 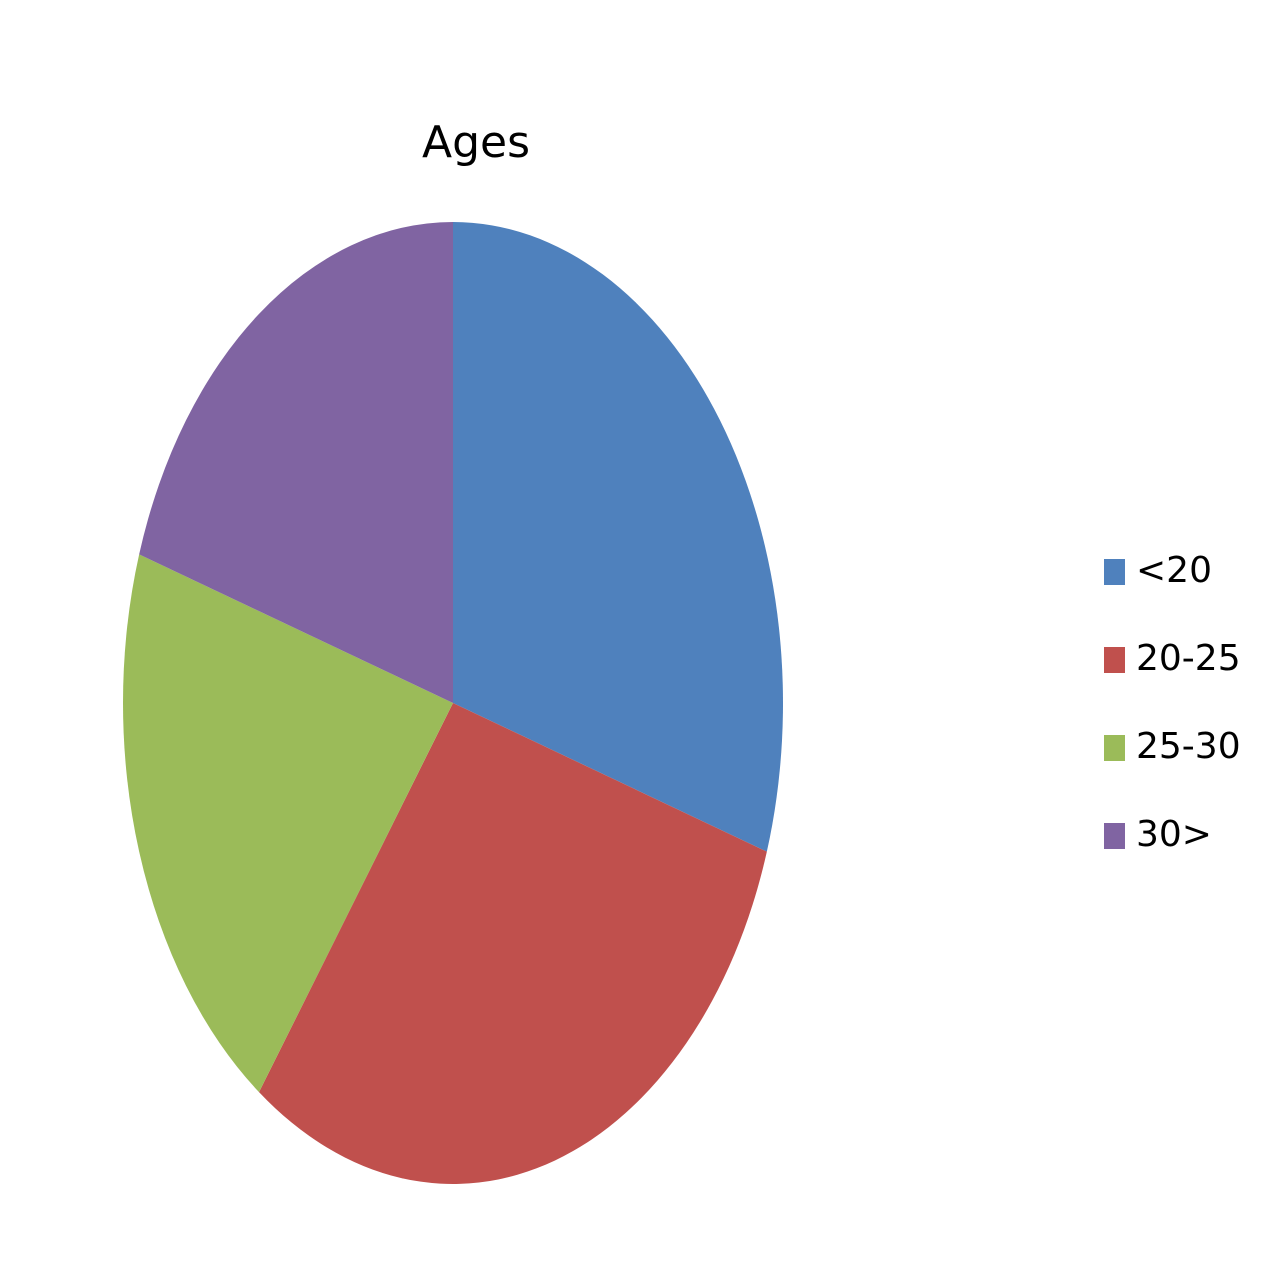 What do you see at coordinates (1174, 570) in the screenshot?
I see `legend-label: <20` at bounding box center [1174, 570].